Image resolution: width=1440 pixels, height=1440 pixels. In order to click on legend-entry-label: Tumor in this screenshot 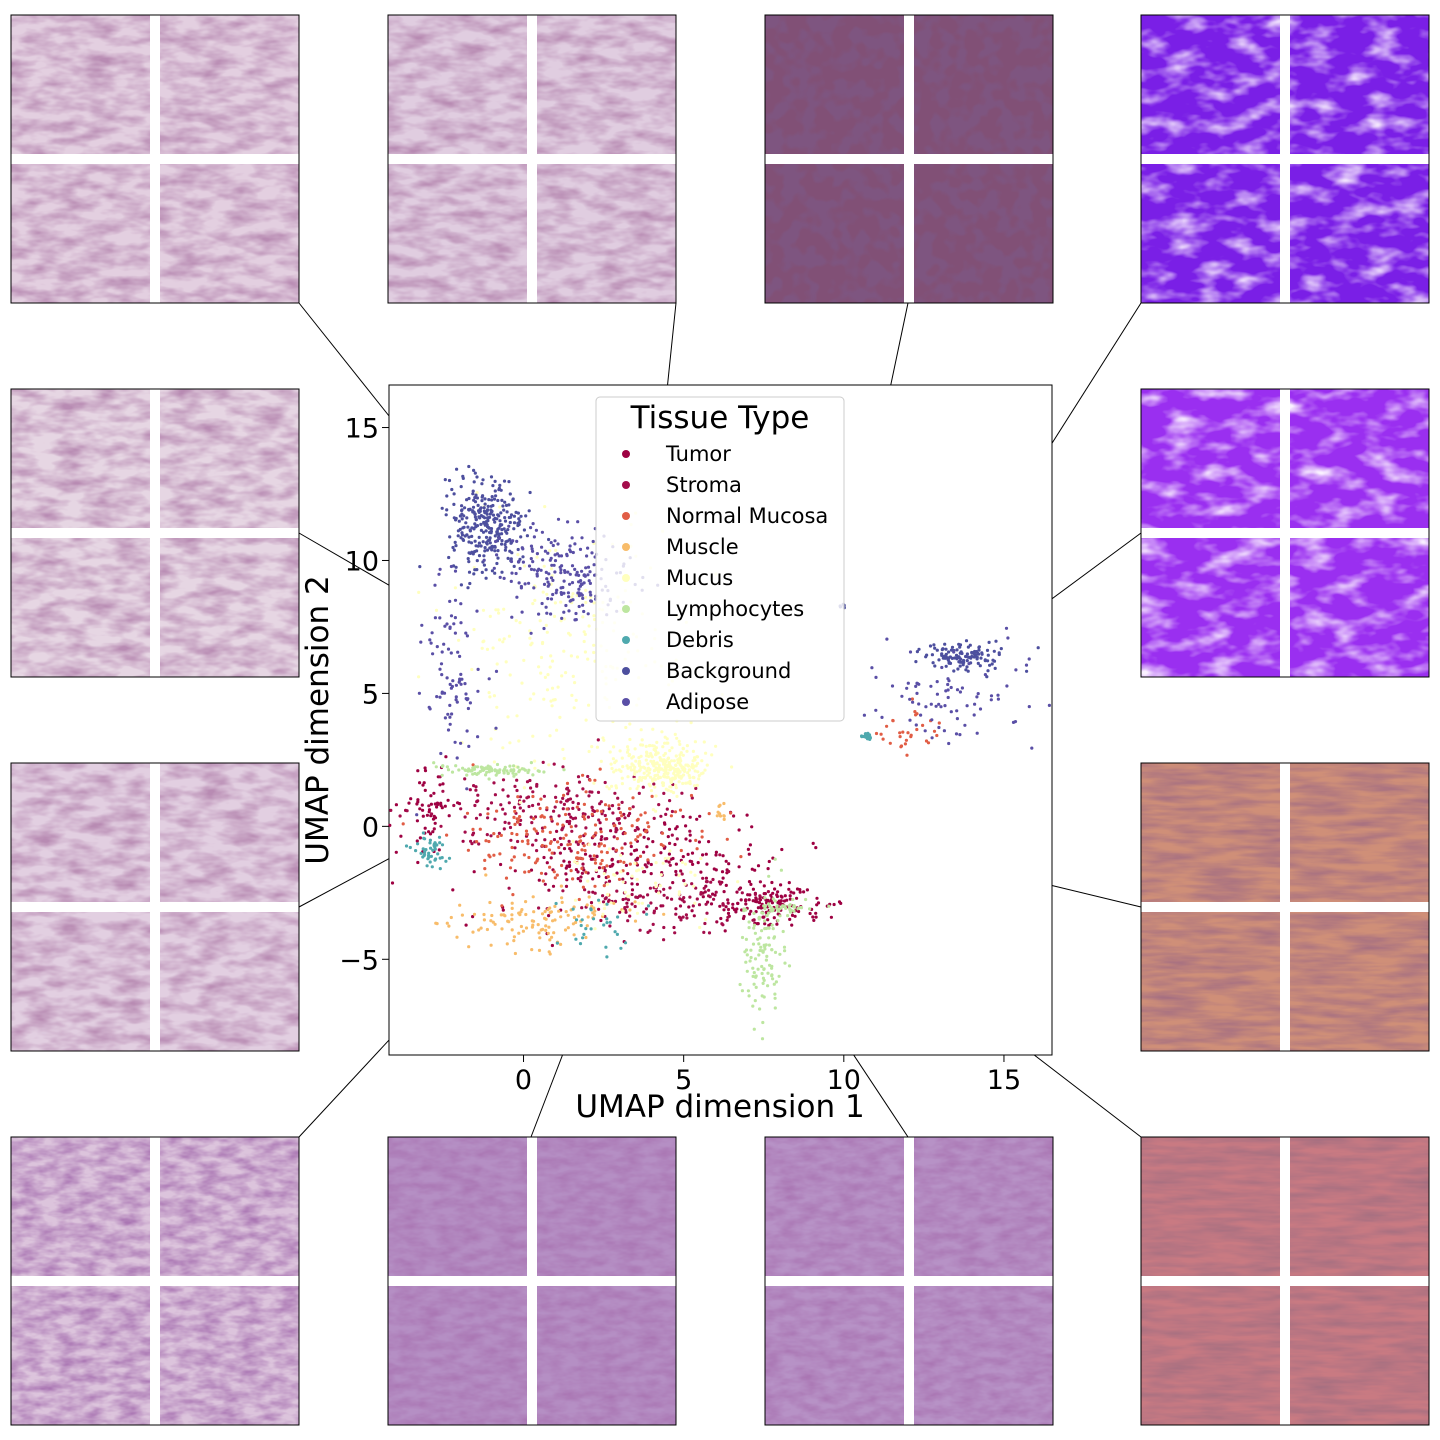, I will do `click(698, 454)`.